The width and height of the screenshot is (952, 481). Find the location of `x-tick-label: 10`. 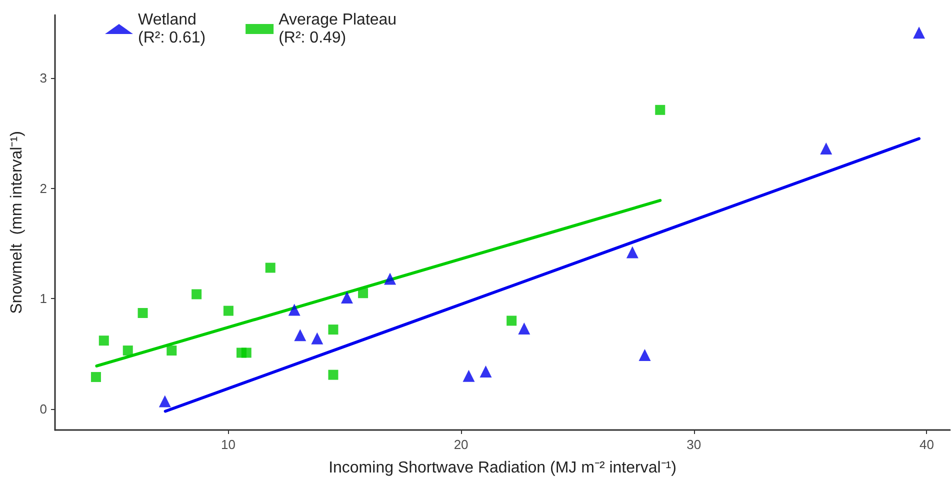

x-tick-label: 10 is located at coordinates (228, 444).